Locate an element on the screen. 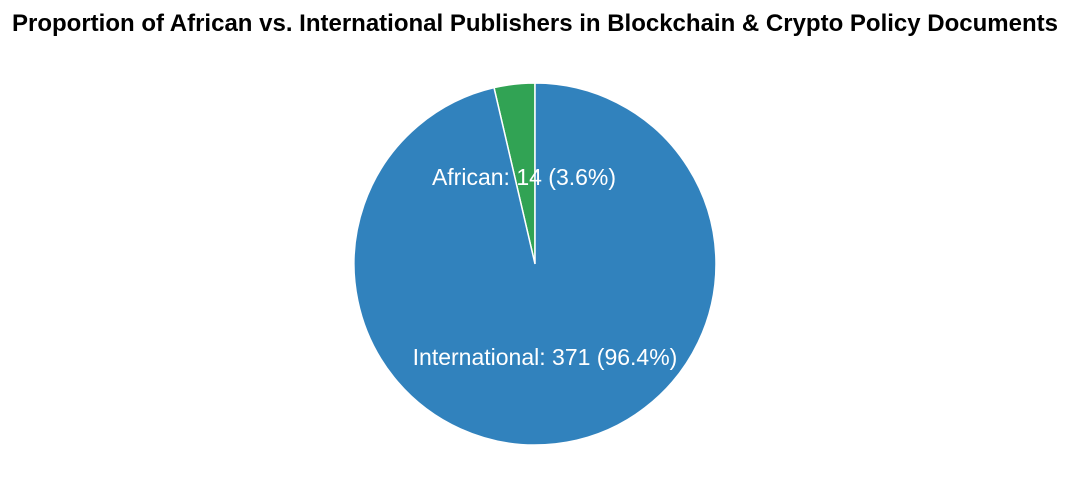 Image resolution: width=1071 pixels, height=492 pixels. pie-label-international: International: 371 (96.4%) is located at coordinates (545, 357).